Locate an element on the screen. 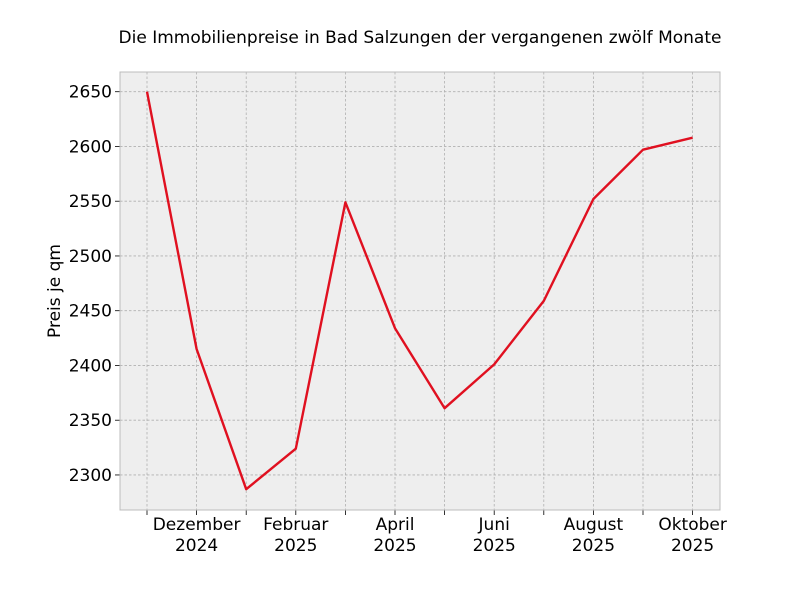 This screenshot has height=600, width=800. y-tick-label: 2300 is located at coordinates (90, 476).